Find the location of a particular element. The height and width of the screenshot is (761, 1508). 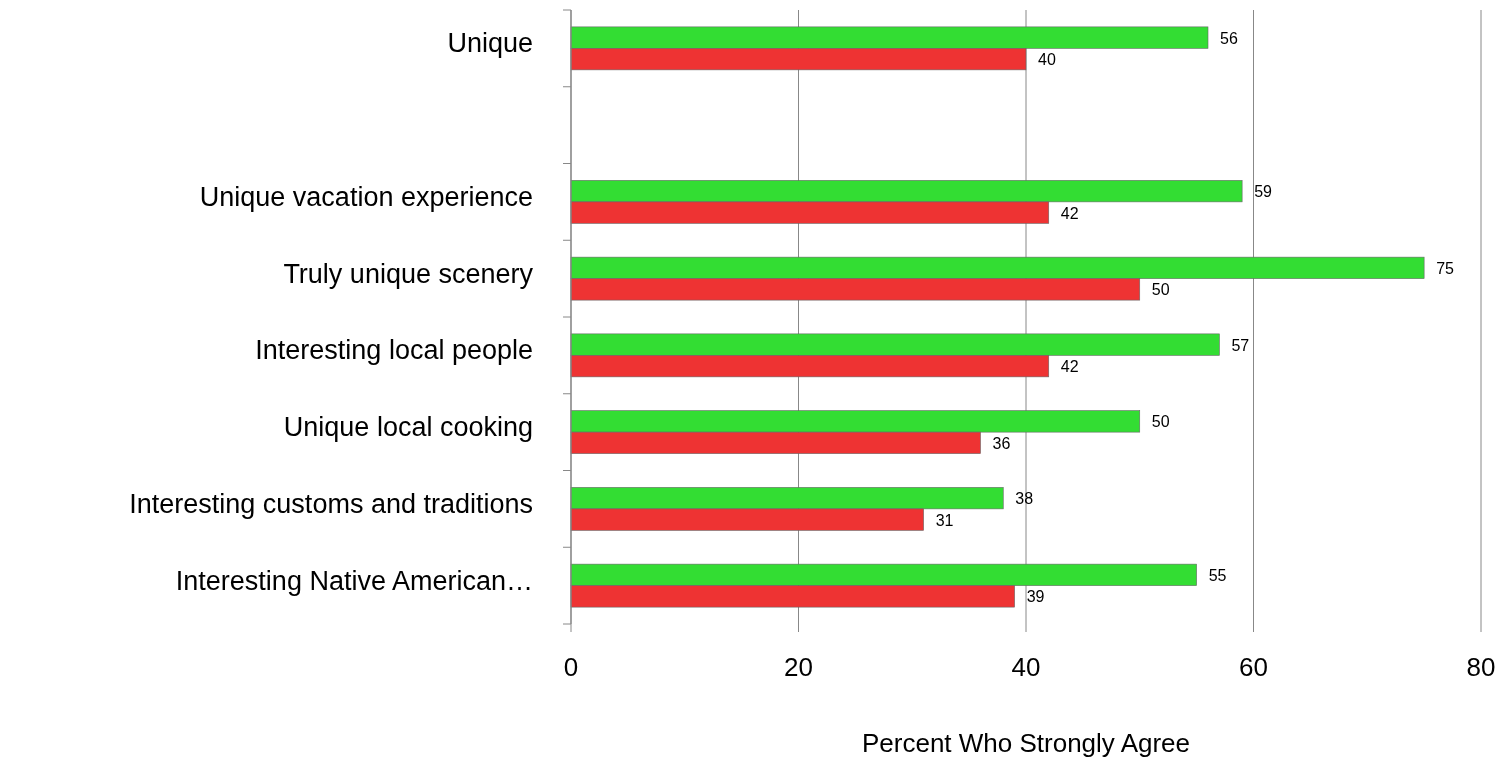

data-label: 55 is located at coordinates (1217, 575).